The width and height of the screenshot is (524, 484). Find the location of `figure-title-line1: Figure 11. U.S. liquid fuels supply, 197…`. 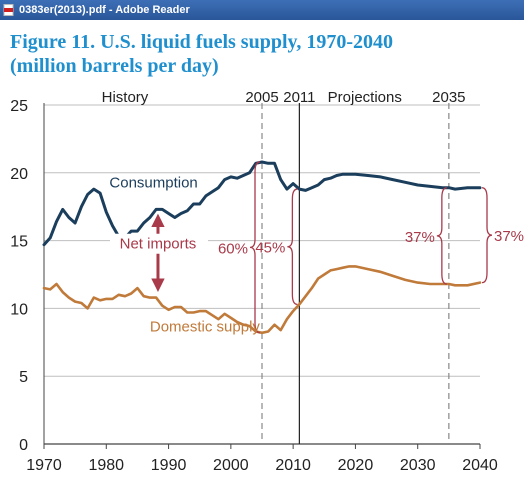

figure-title-line1: Figure 11. U.S. liquid fuels supply, 197… is located at coordinates (202, 42).